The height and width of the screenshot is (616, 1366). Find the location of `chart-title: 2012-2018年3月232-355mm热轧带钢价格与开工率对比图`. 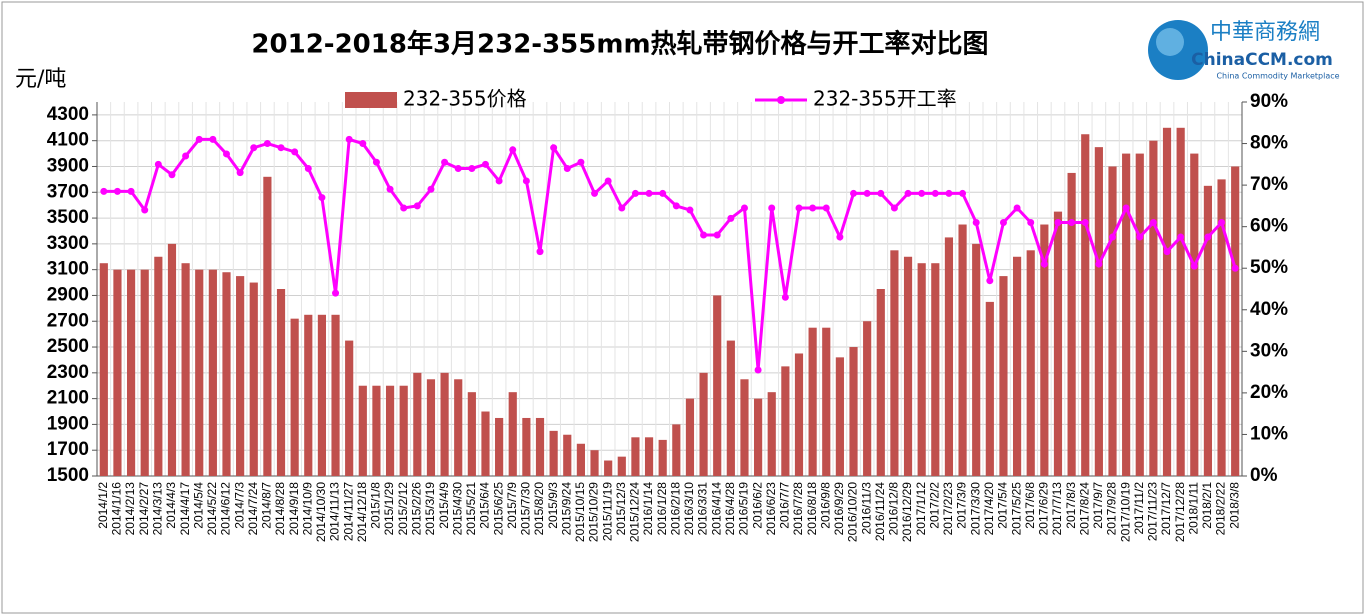

chart-title: 2012-2018年3月232-355mm热轧带钢价格与开工率对比图 is located at coordinates (619, 44).